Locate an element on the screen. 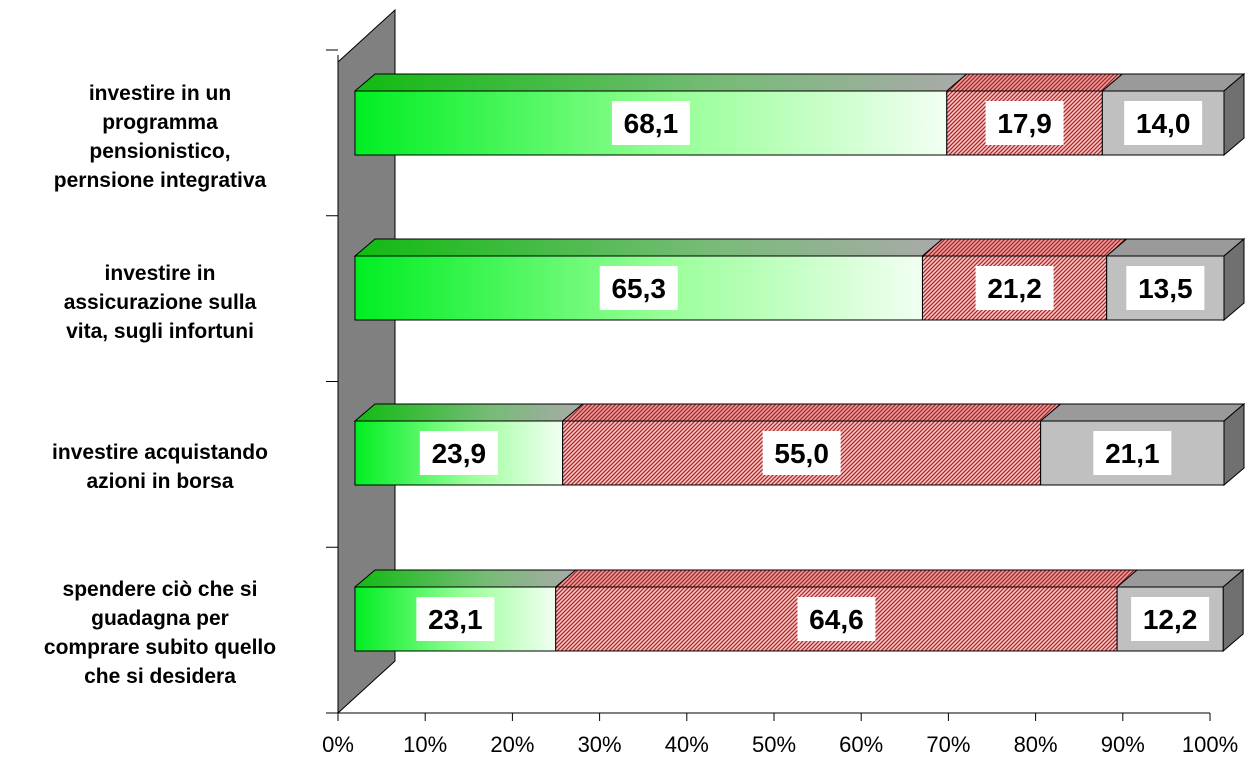  x-tick-label: 100% is located at coordinates (1210, 744).